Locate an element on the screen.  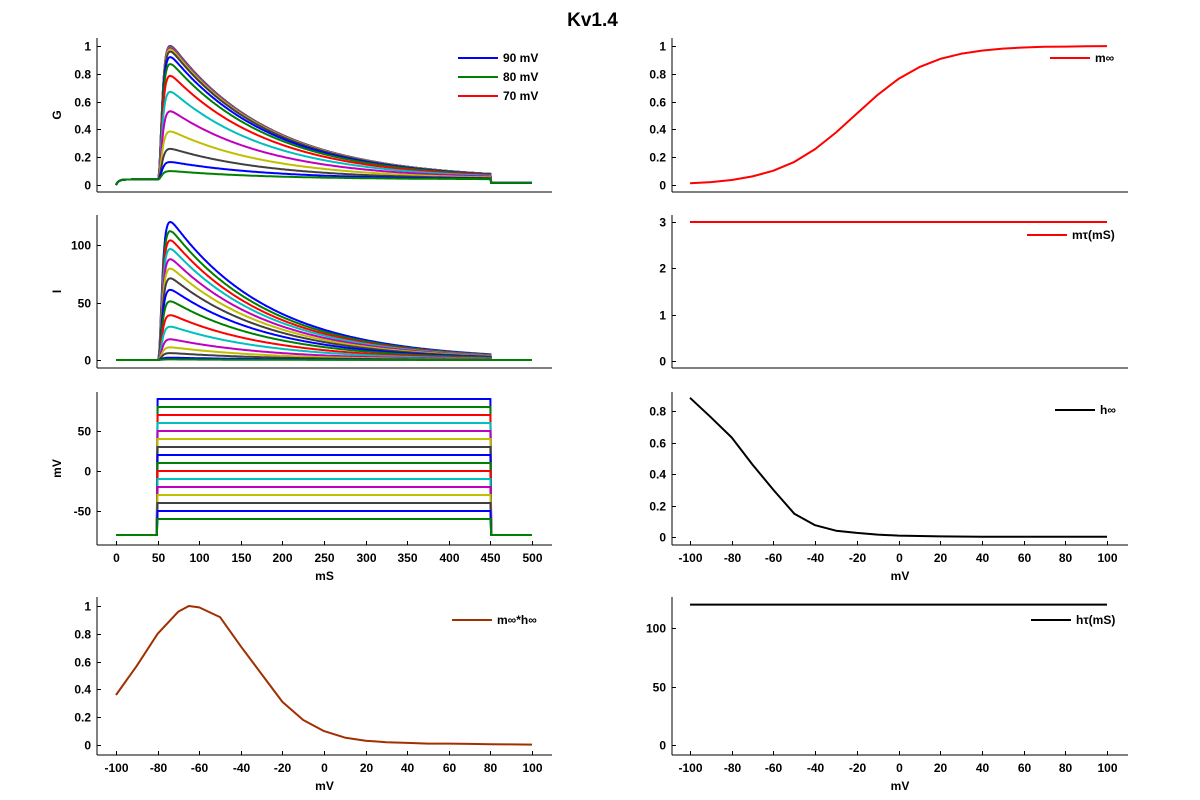
series-hinf is located at coordinates (898, 467).